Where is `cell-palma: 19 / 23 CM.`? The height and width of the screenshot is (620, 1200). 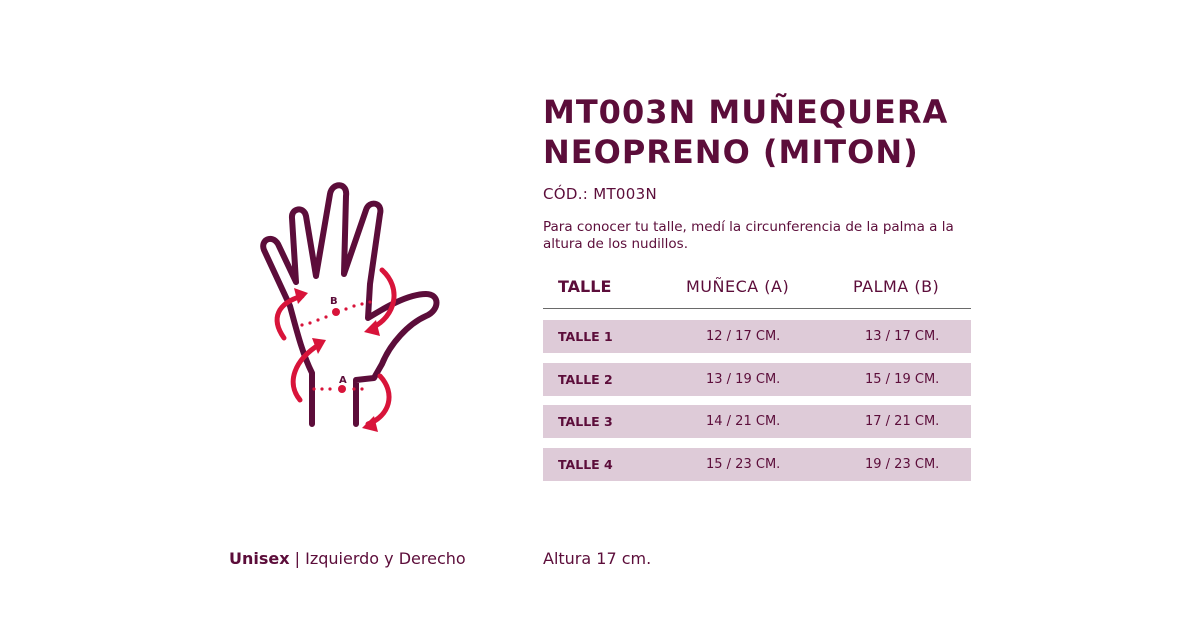
cell-palma: 19 / 23 CM. is located at coordinates (902, 464).